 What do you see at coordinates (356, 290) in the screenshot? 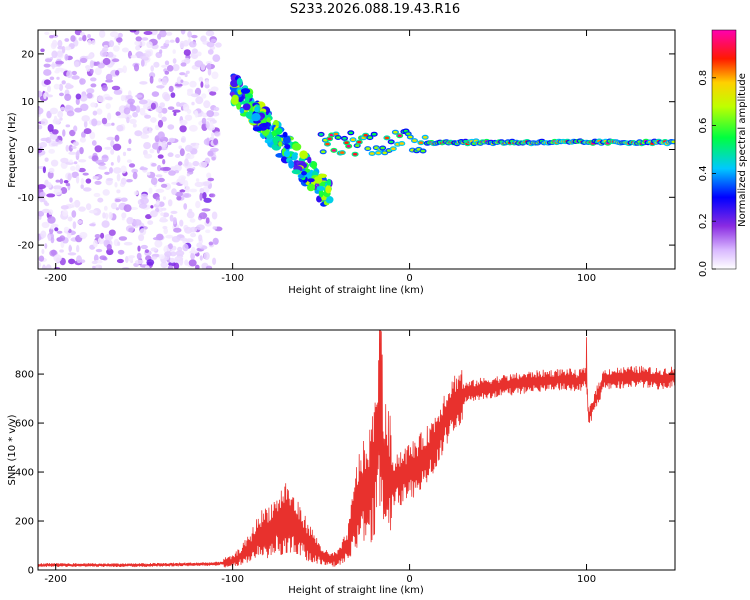
I see `spectrogram-x-axis-label: Height of straight line (km)` at bounding box center [356, 290].